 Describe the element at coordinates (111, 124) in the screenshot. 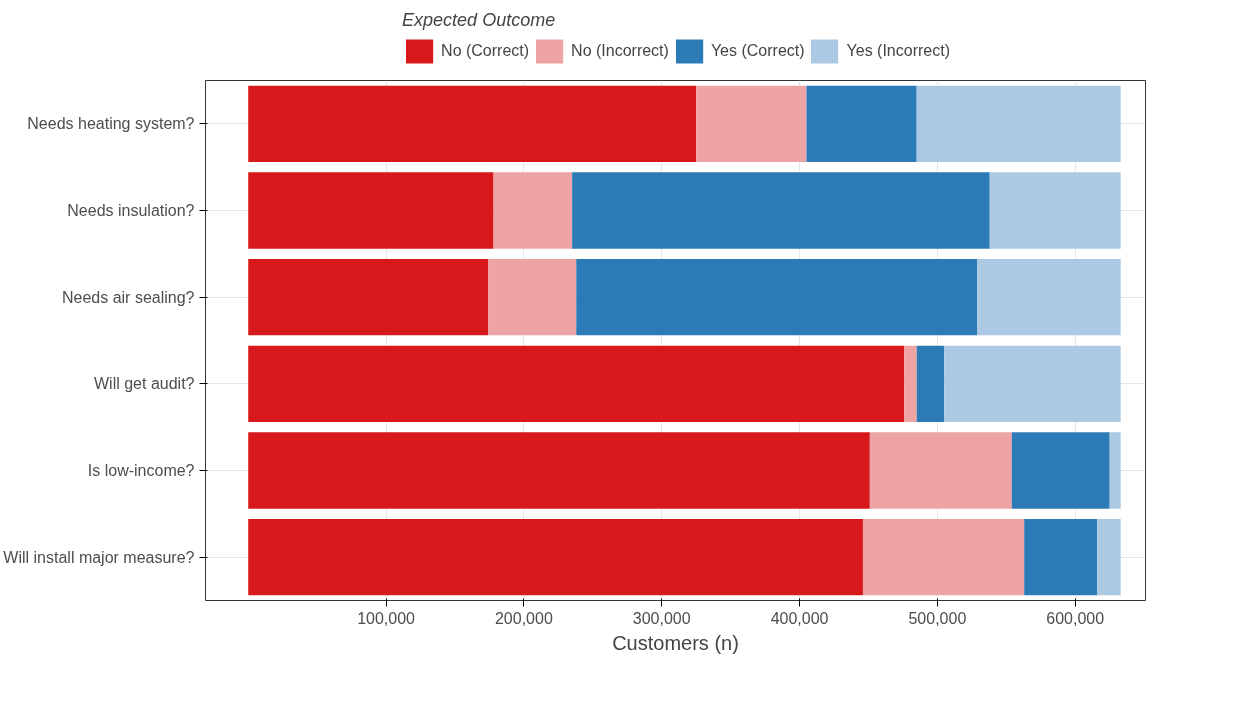

I see `y-tick-label: Needs heating system?` at that location.